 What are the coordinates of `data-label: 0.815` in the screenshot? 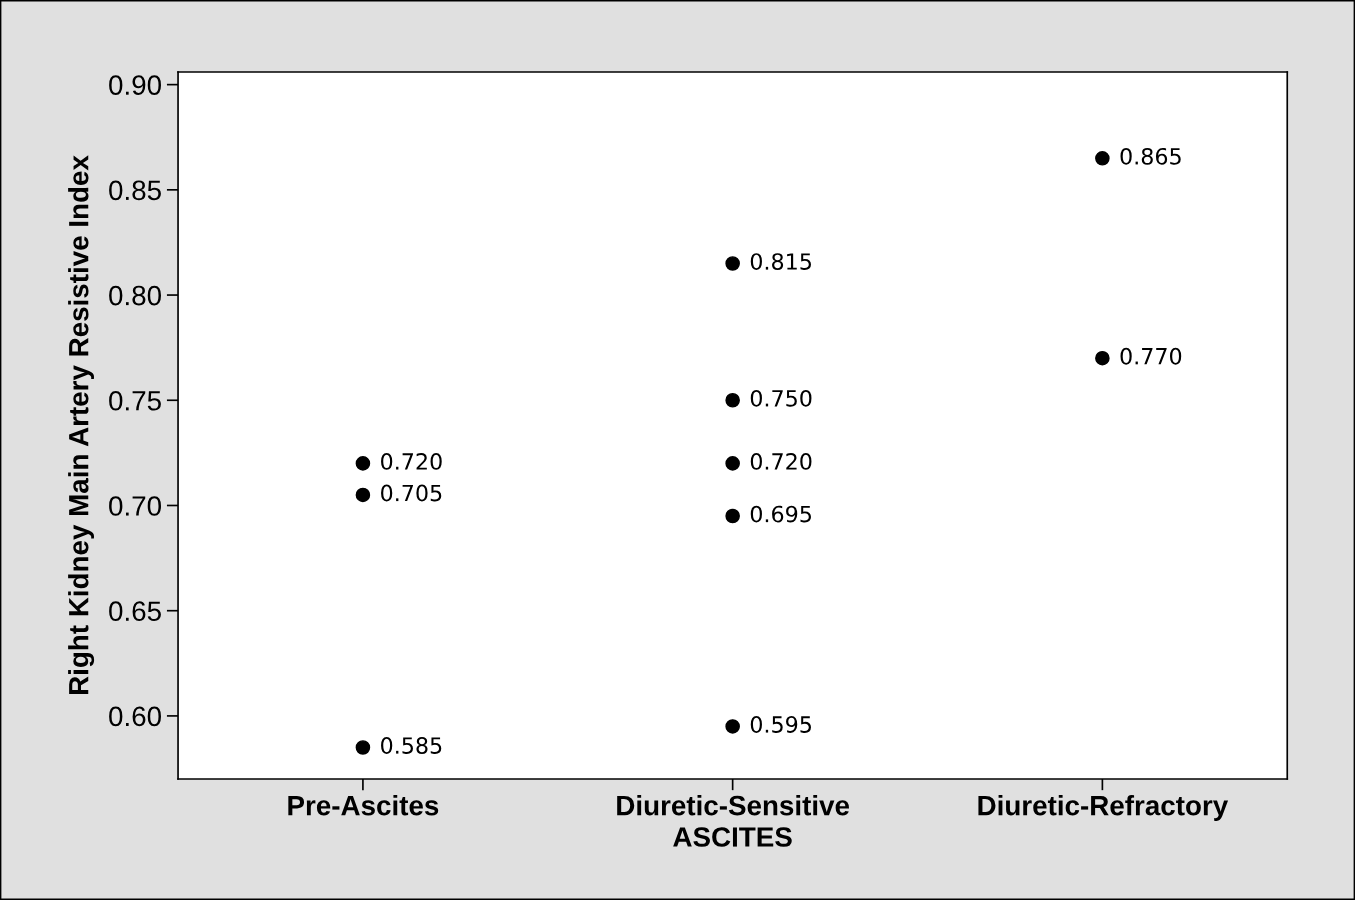 It's located at (780, 261).